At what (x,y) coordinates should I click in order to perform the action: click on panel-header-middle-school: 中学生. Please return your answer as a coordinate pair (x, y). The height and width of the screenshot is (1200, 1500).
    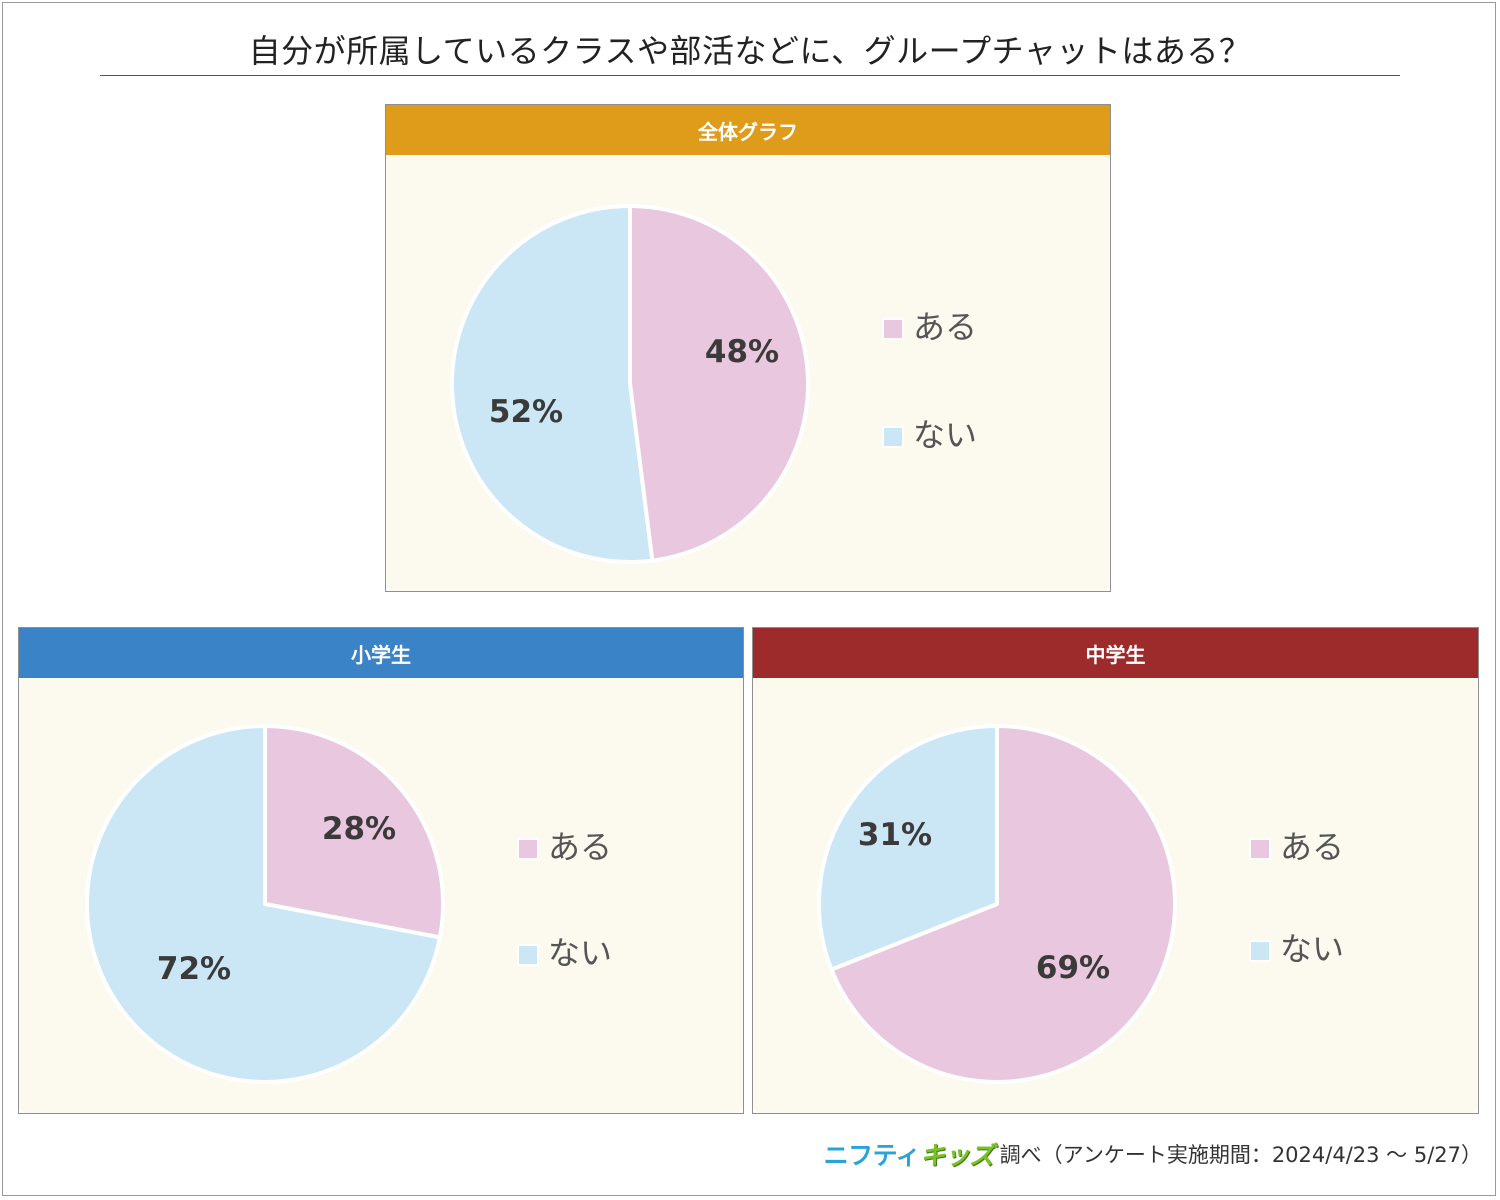
    Looking at the image, I should click on (1115, 653).